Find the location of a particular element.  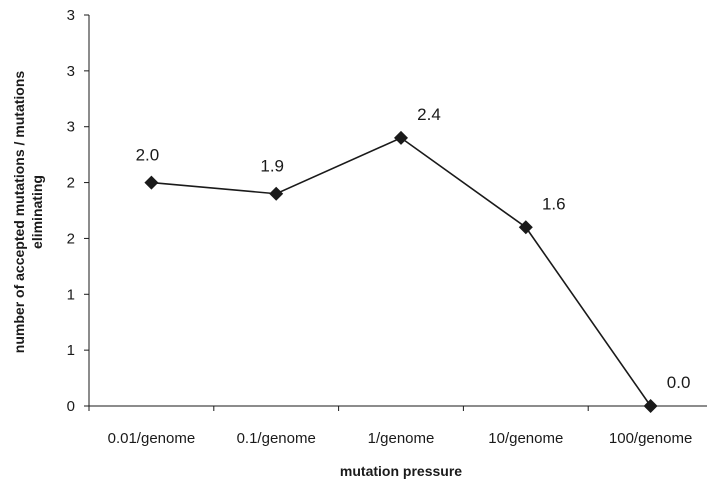

data-label: 2.4 is located at coordinates (429, 114).